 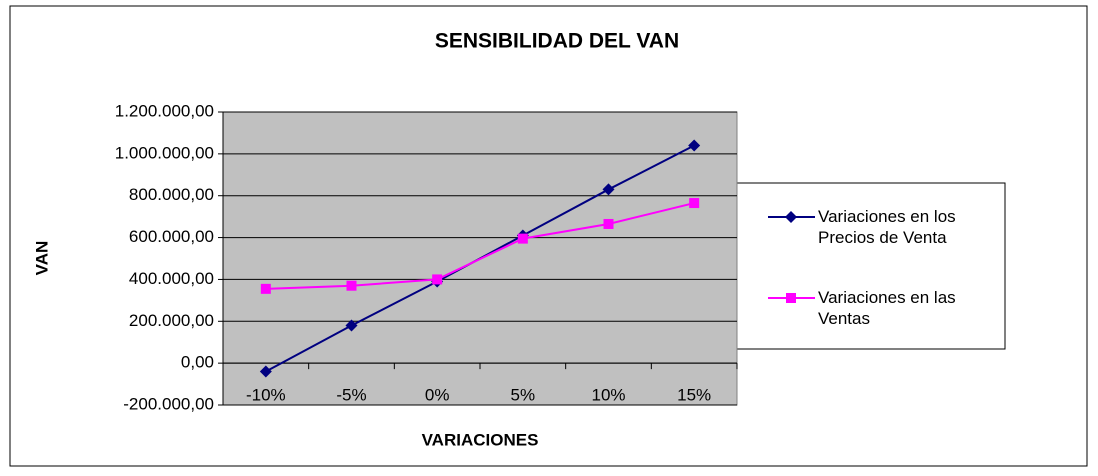 I want to click on x-tick-label: 0%, so click(x=437, y=394).